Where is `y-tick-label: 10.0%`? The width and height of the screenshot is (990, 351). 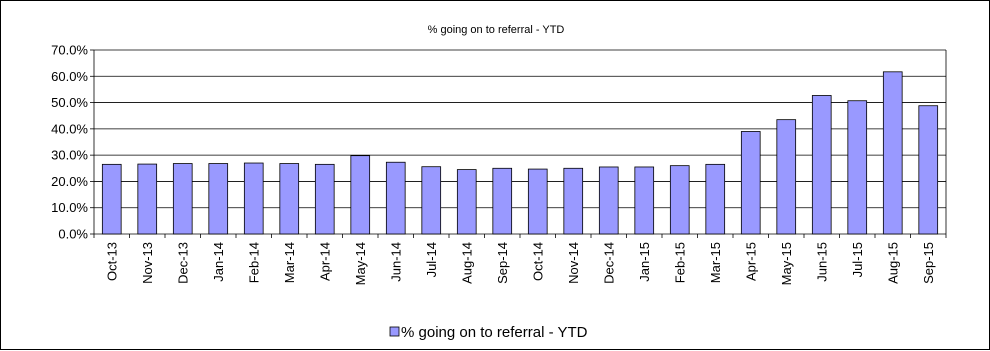 y-tick-label: 10.0% is located at coordinates (69, 207).